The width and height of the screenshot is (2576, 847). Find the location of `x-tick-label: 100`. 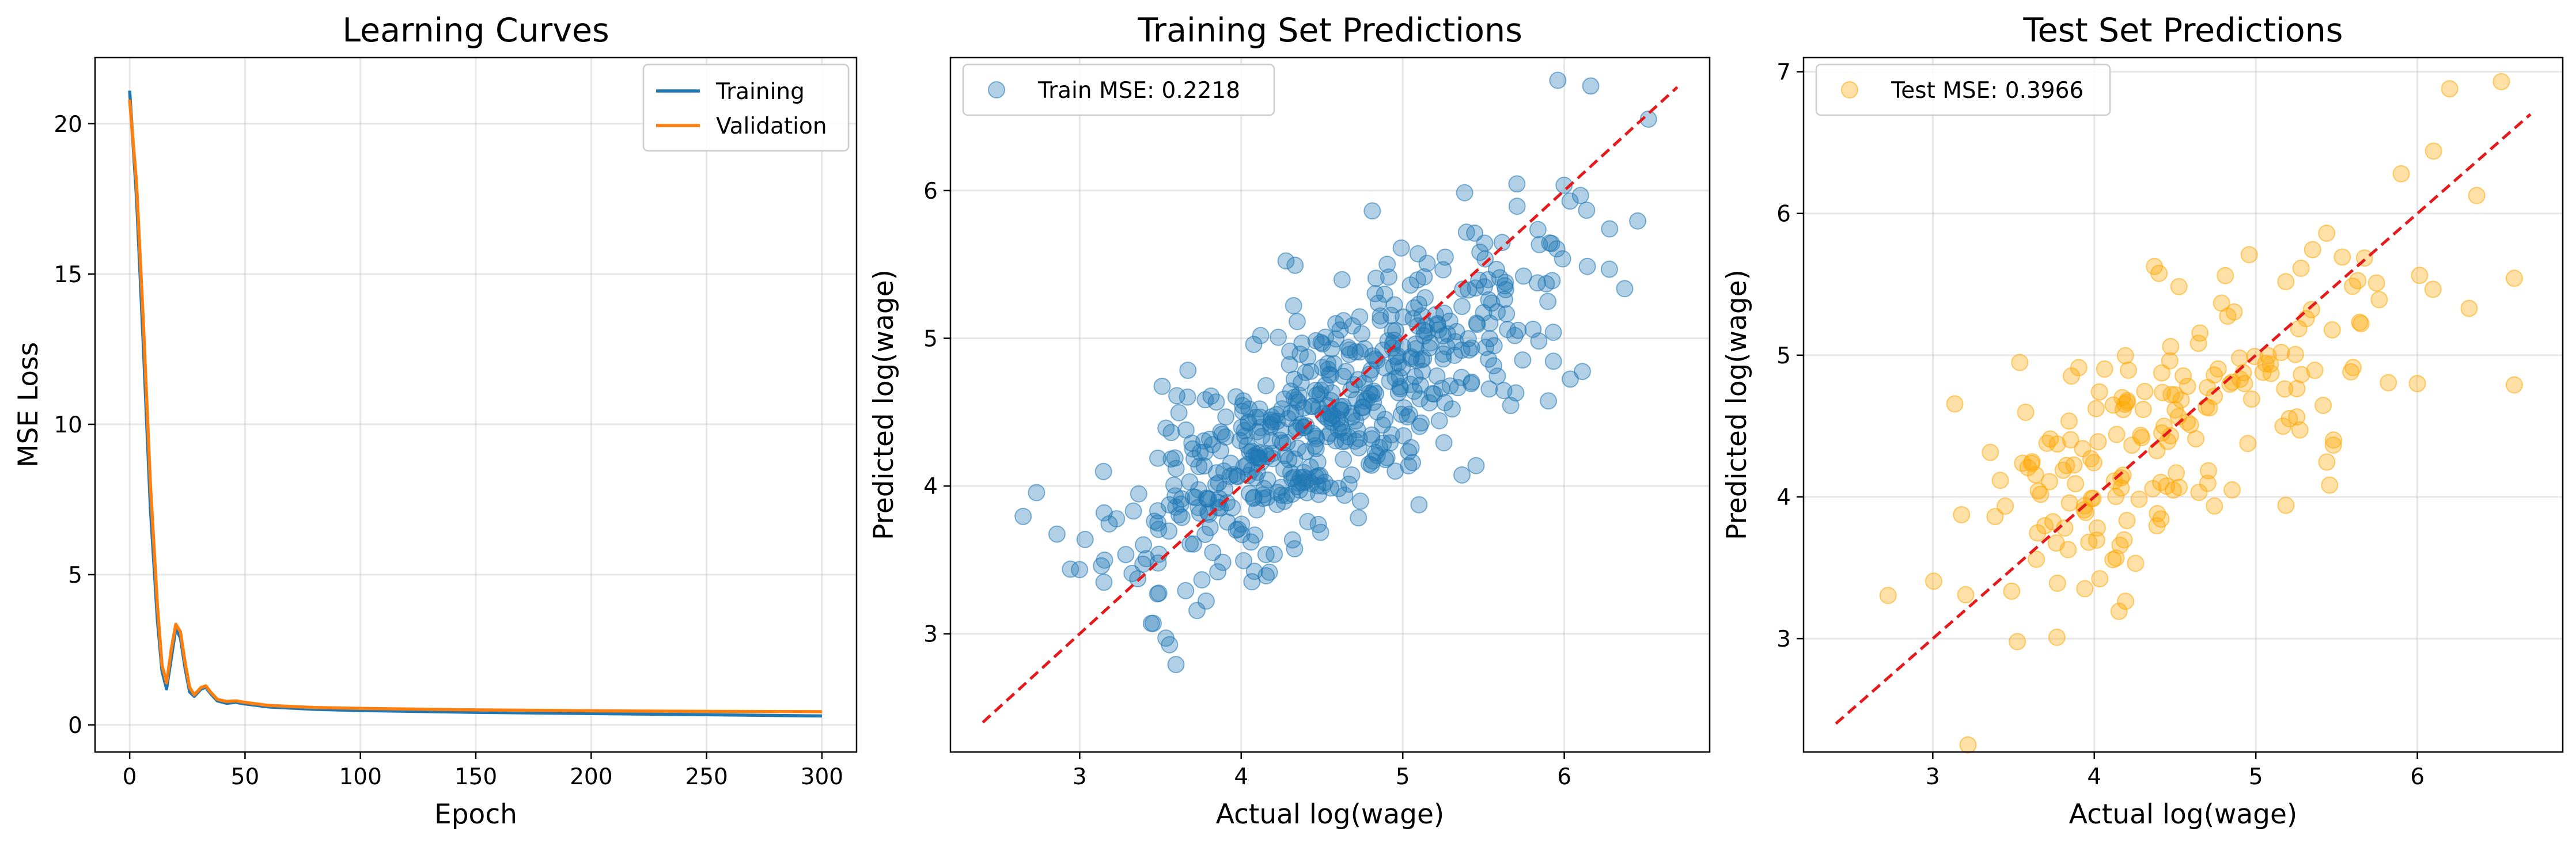

x-tick-label: 100 is located at coordinates (360, 777).